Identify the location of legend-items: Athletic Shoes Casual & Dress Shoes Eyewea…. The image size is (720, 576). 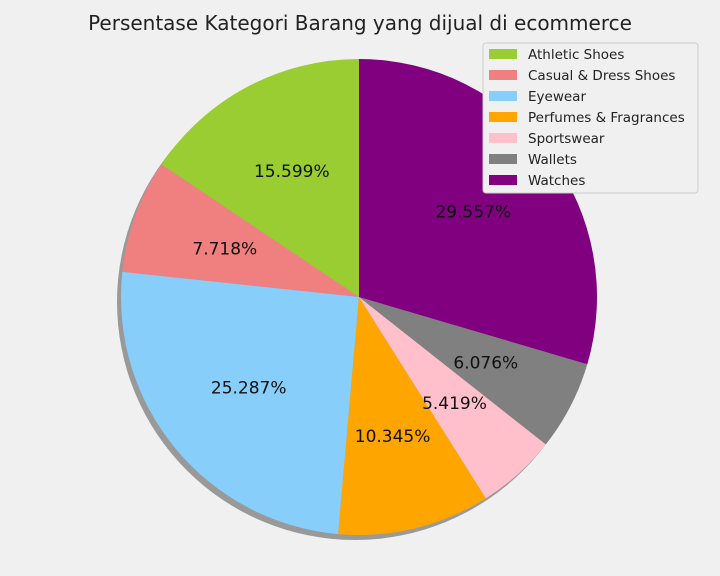
(587, 118).